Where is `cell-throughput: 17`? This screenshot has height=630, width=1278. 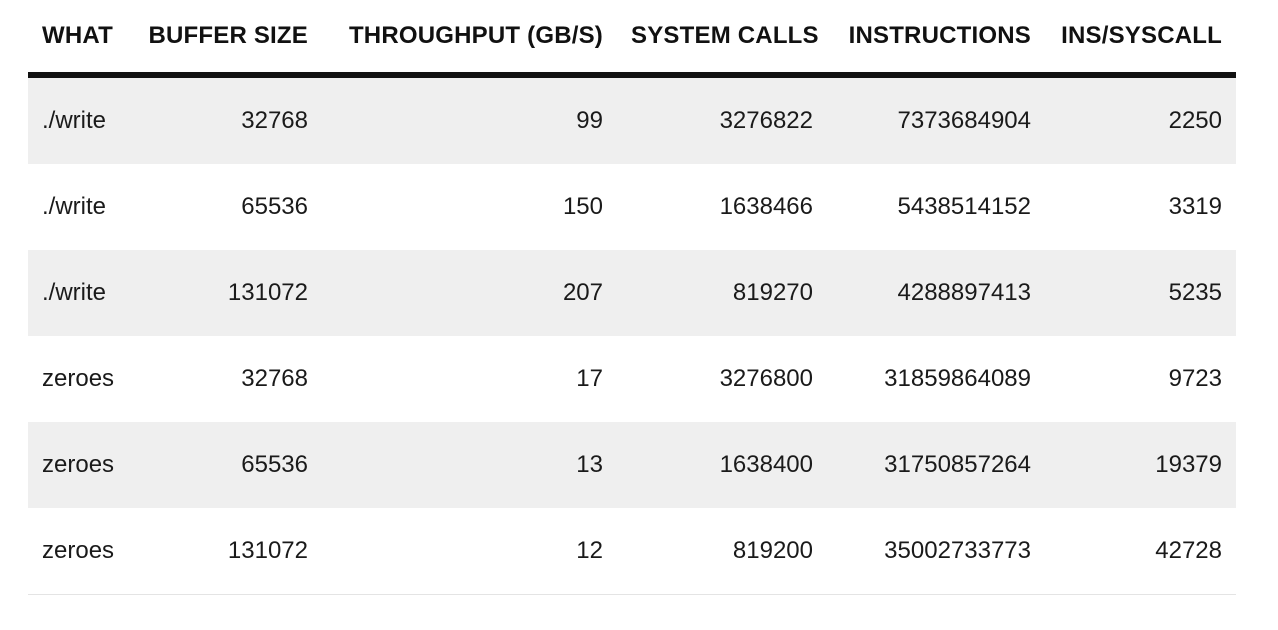 cell-throughput: 17 is located at coordinates (589, 378).